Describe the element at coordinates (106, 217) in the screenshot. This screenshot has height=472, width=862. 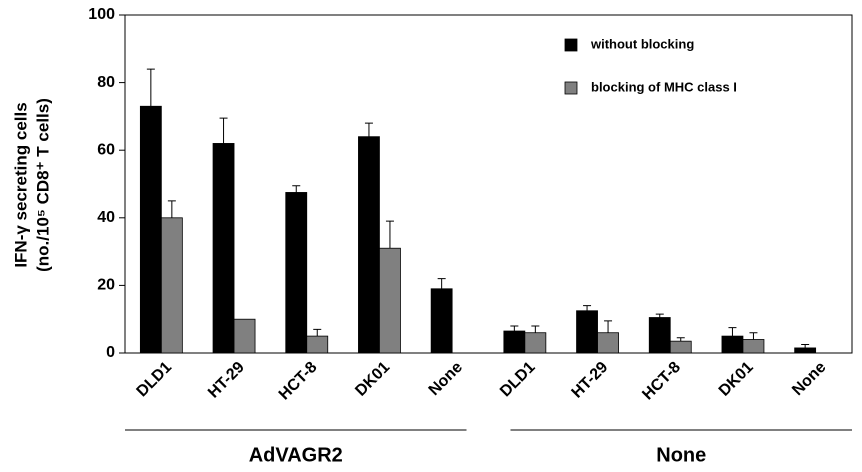
I see `y-tick-label: 40` at that location.